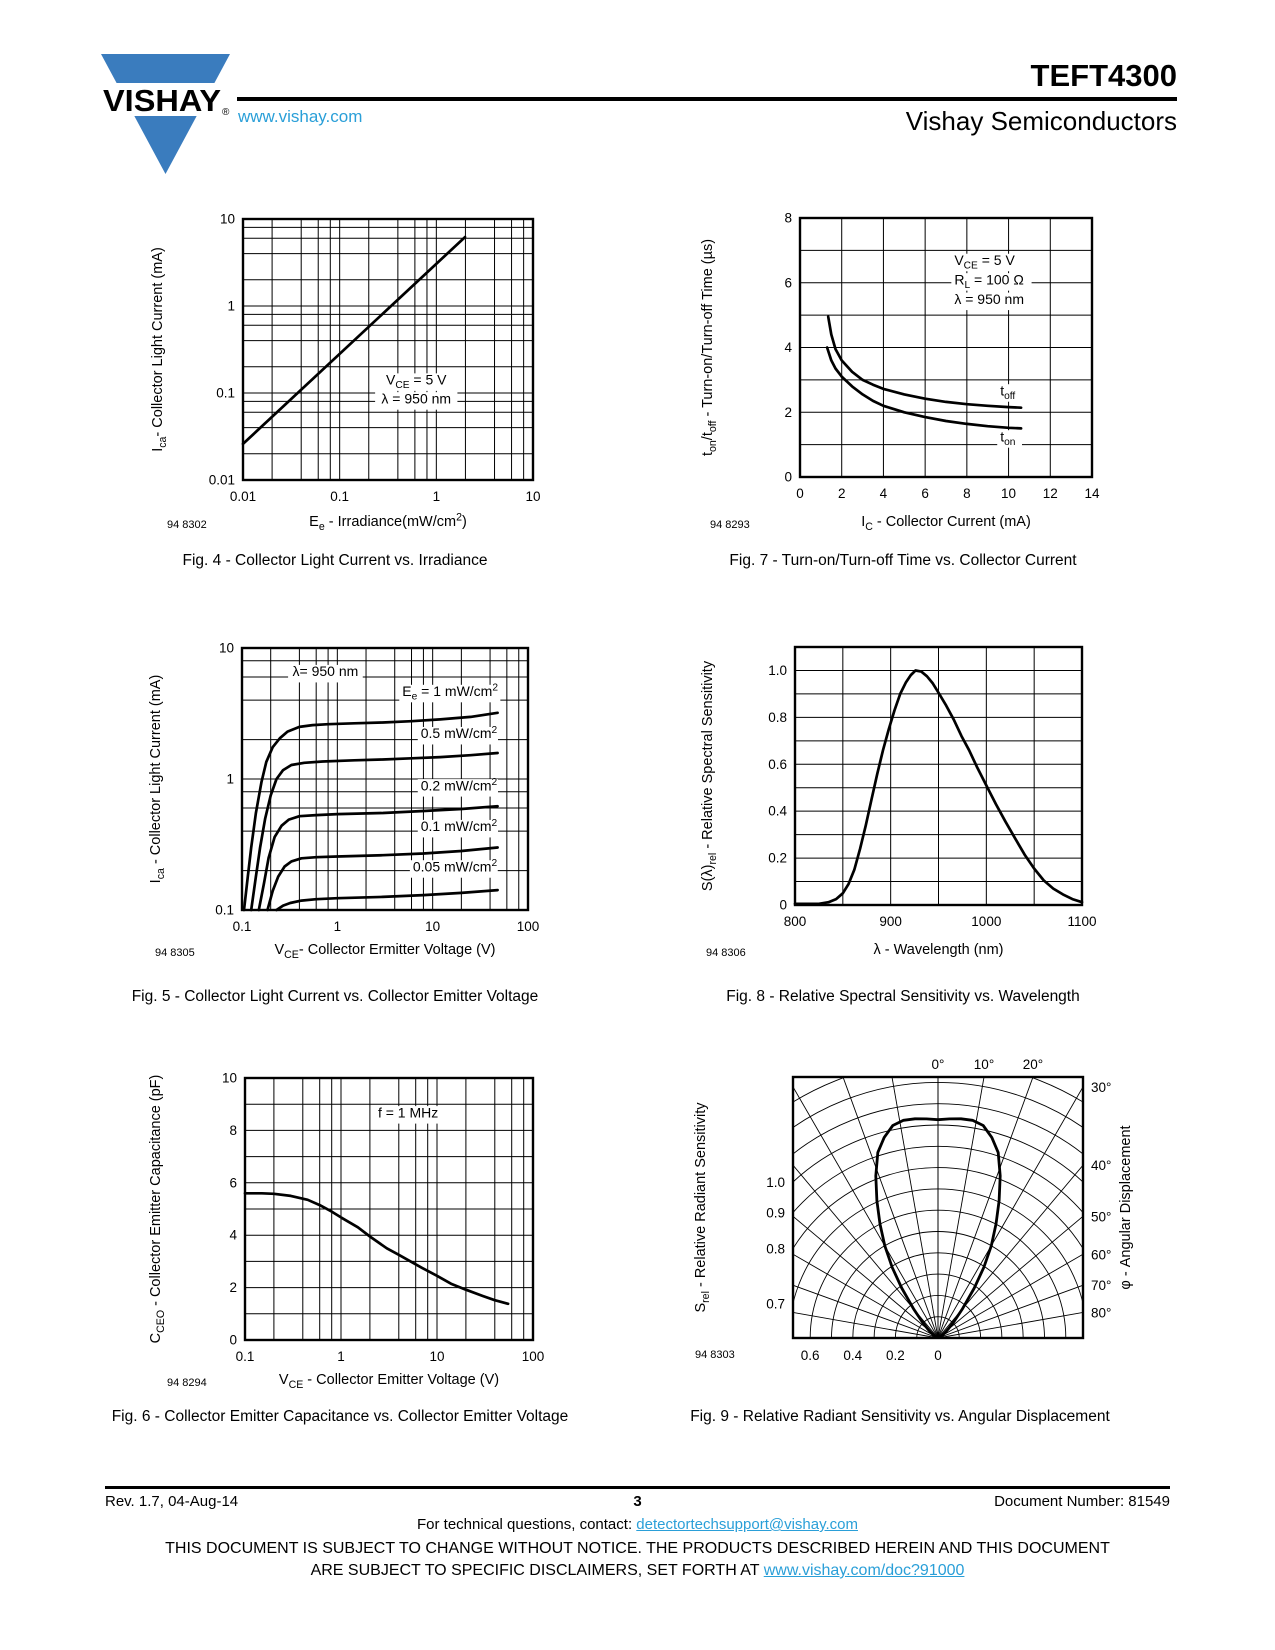 The height and width of the screenshot is (1650, 1275). I want to click on svg-text: ton, so click(1007, 438).